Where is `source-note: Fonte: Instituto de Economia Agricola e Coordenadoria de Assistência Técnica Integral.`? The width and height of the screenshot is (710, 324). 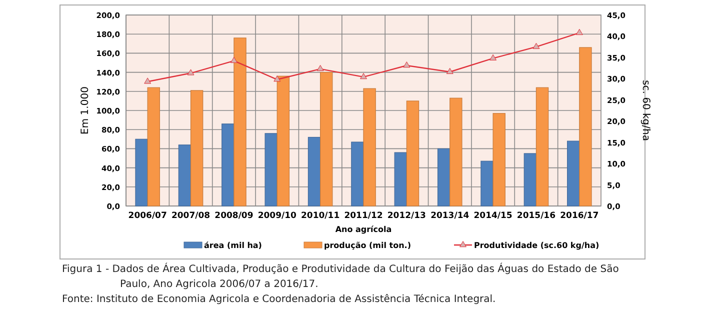
source-note: Fonte: Instituto de Economia Agricola e Coordenadoria de Assistência Técnica Integral. is located at coordinates (279, 299).